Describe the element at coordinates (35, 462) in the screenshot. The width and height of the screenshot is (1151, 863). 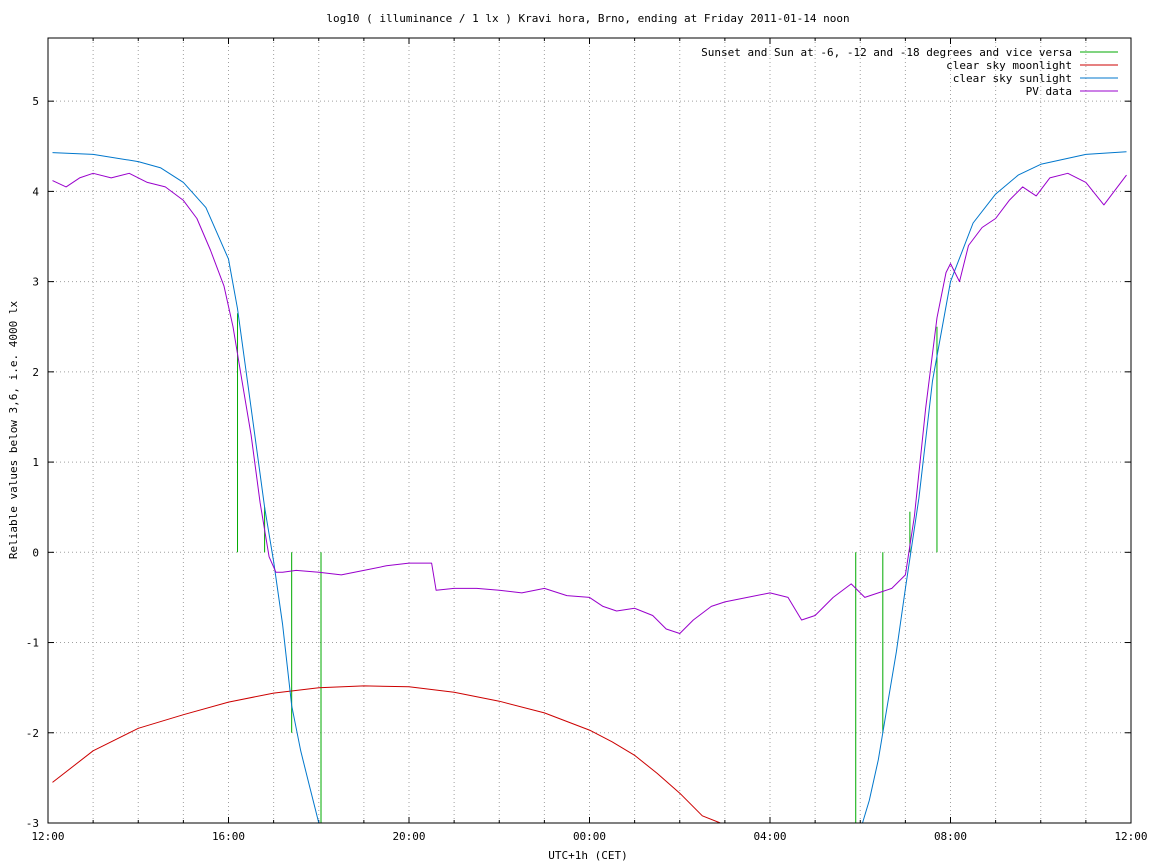
I see `y-tick-label: 1` at that location.